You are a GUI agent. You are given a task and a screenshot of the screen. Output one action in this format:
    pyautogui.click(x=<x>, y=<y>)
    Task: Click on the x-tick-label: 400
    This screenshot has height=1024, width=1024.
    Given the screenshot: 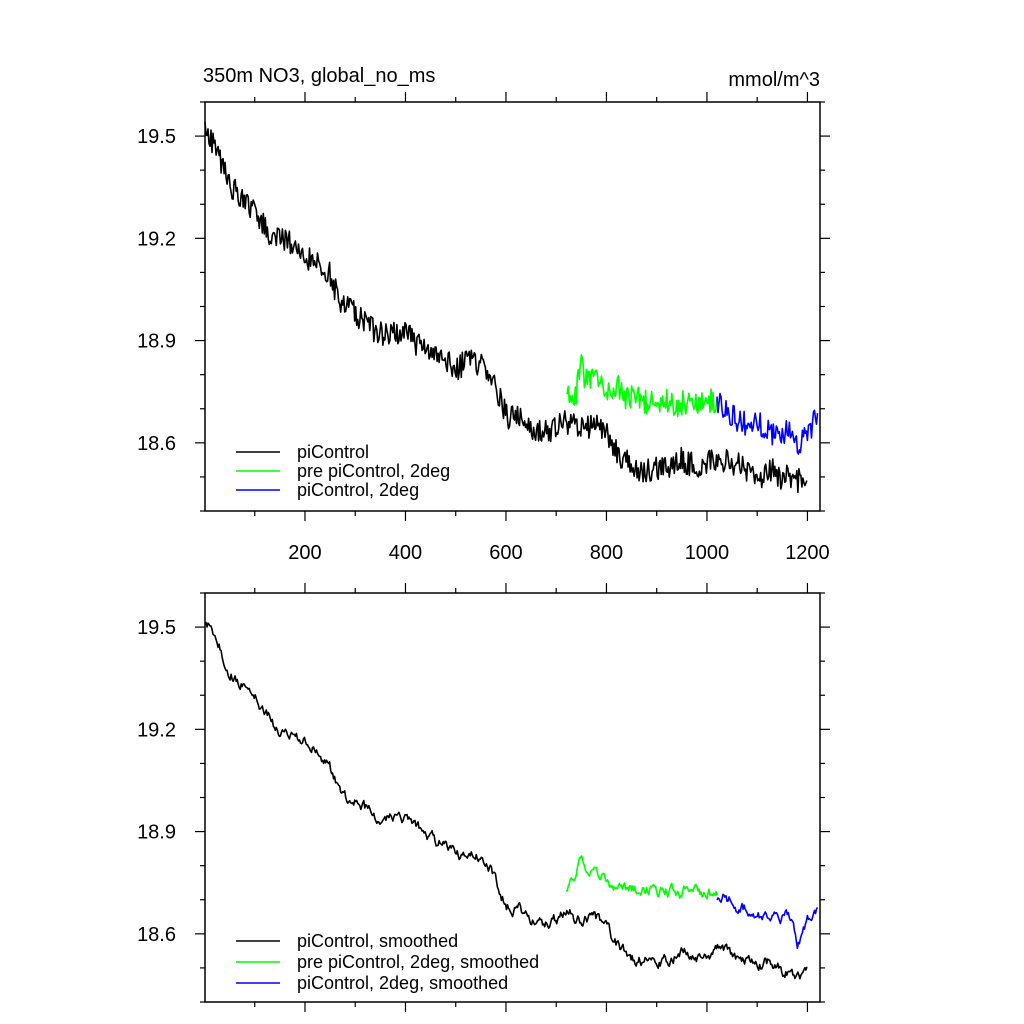 What is the action you would take?
    pyautogui.click(x=405, y=553)
    